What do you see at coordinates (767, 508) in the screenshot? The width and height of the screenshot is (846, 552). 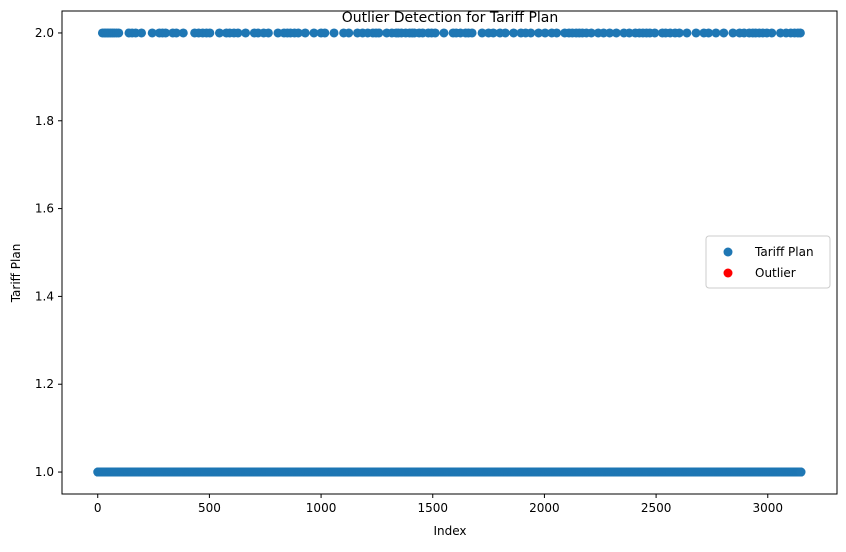 I see `x-tick-label: 3000` at bounding box center [767, 508].